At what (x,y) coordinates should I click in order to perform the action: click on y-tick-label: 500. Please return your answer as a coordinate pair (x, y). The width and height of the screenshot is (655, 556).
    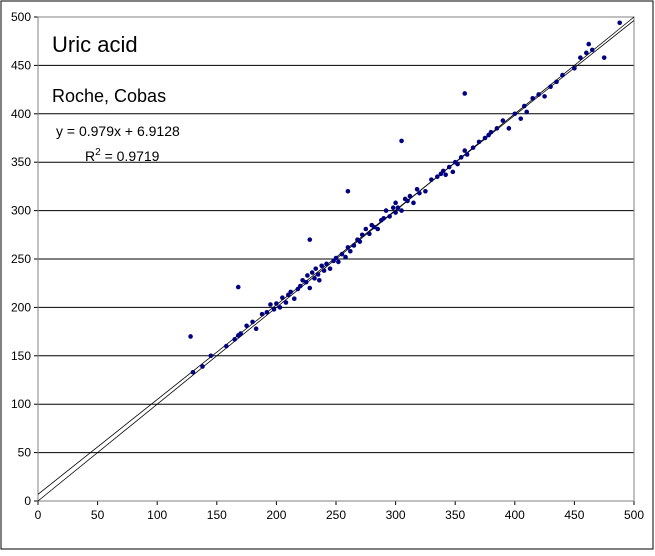
    Looking at the image, I should click on (21, 17).